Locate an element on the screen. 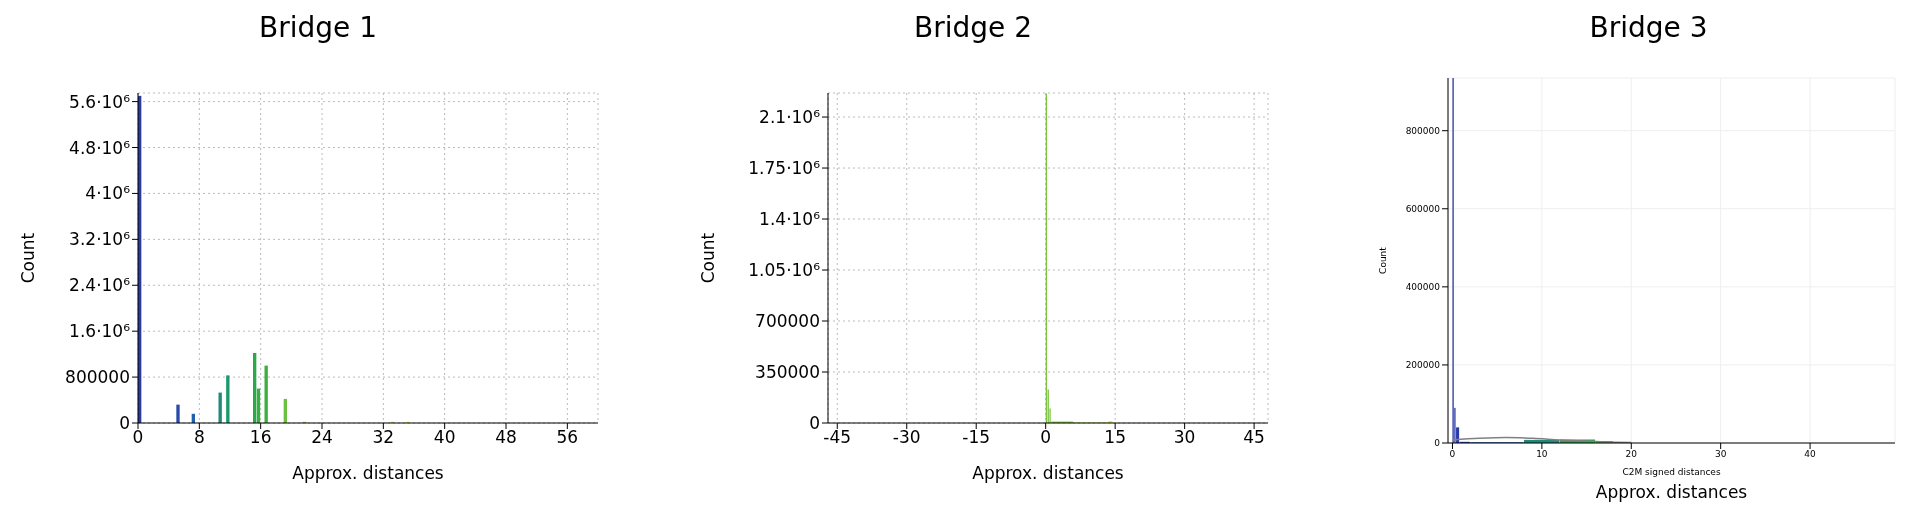  chart-title: Bridge 2 is located at coordinates (973, 28).